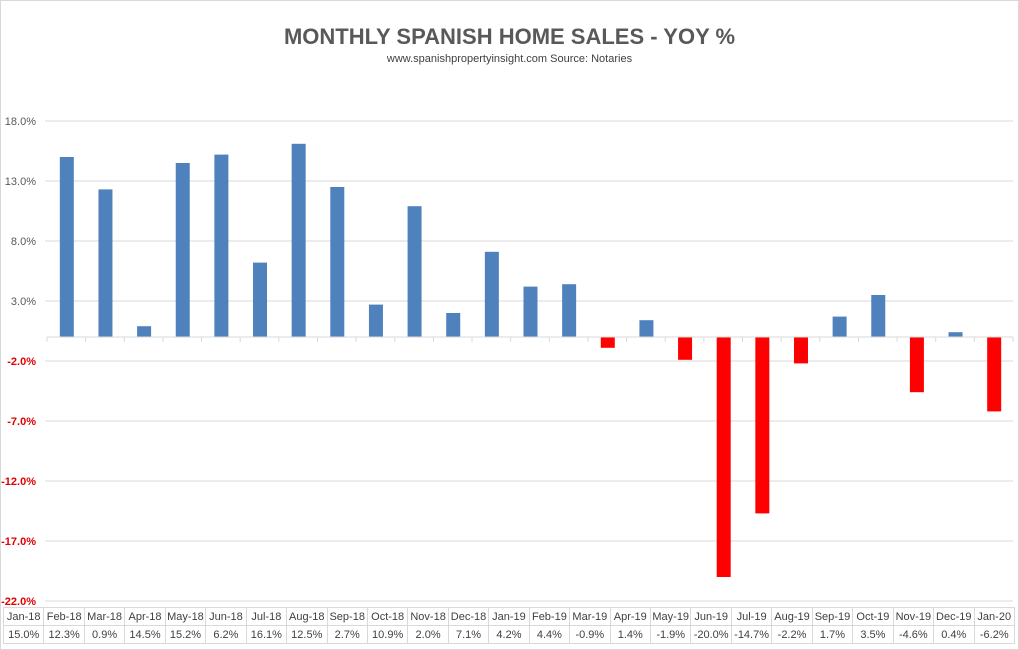 The image size is (1019, 650). What do you see at coordinates (20, 122) in the screenshot?
I see `y-tick-label: 18.0%` at bounding box center [20, 122].